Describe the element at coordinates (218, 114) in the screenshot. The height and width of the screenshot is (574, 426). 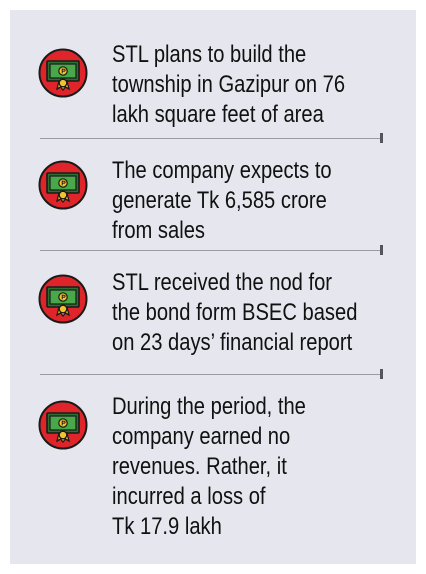
I see `text-line: lakh square feet of area` at that location.